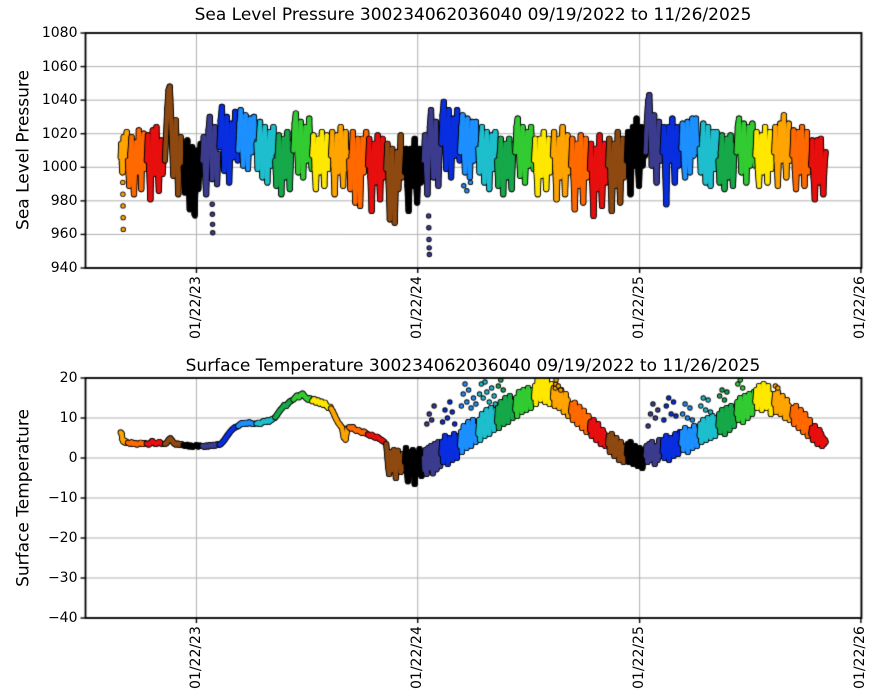 The image size is (879, 700). What do you see at coordinates (62, 618) in the screenshot?
I see `y-tick-label: −40` at bounding box center [62, 618].